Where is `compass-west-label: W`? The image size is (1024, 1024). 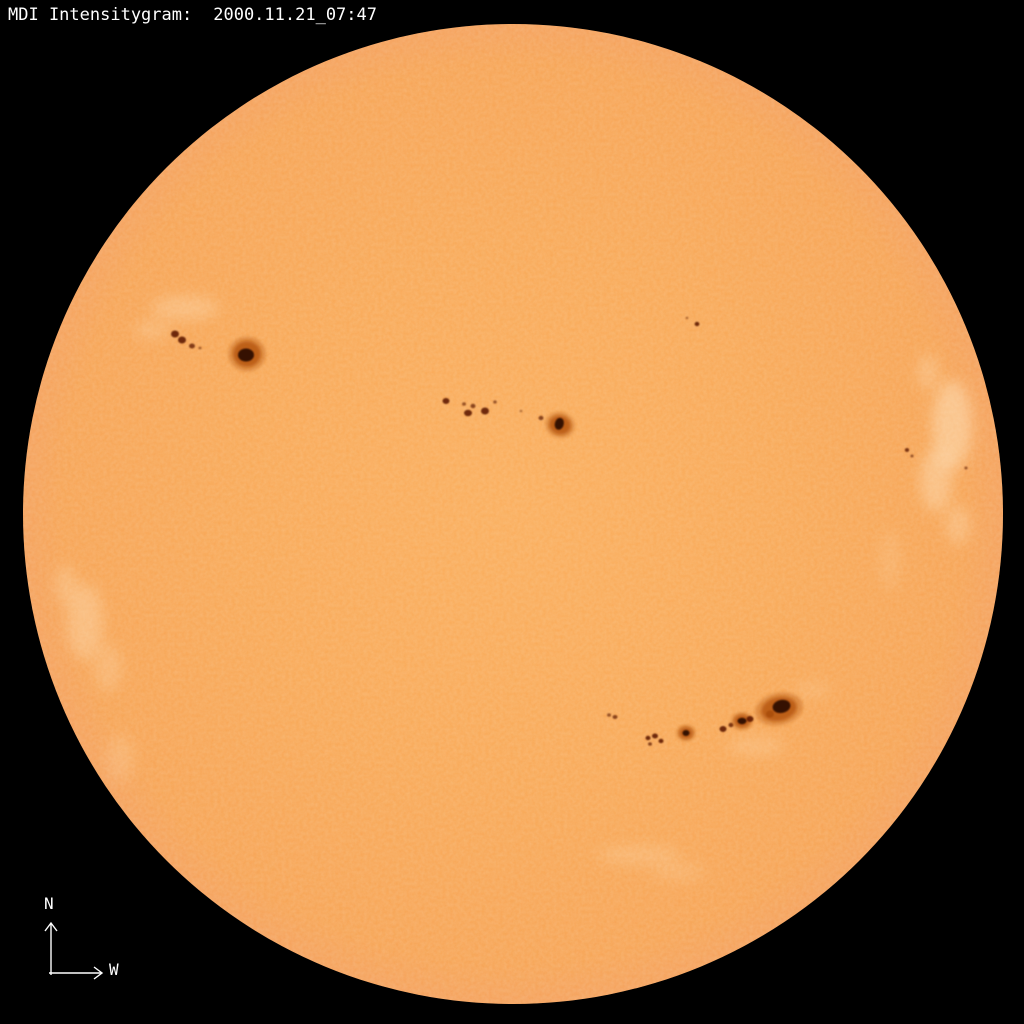 compass-west-label: W is located at coordinates (114, 969).